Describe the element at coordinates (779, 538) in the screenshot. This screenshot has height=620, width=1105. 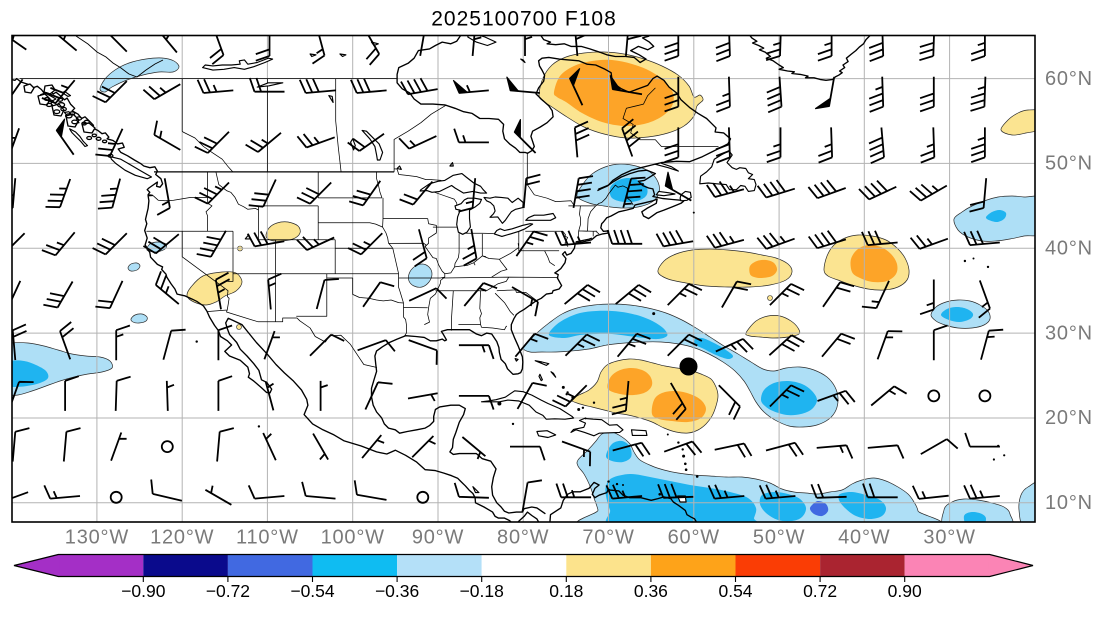
I see `svg-text: 50°W` at that location.